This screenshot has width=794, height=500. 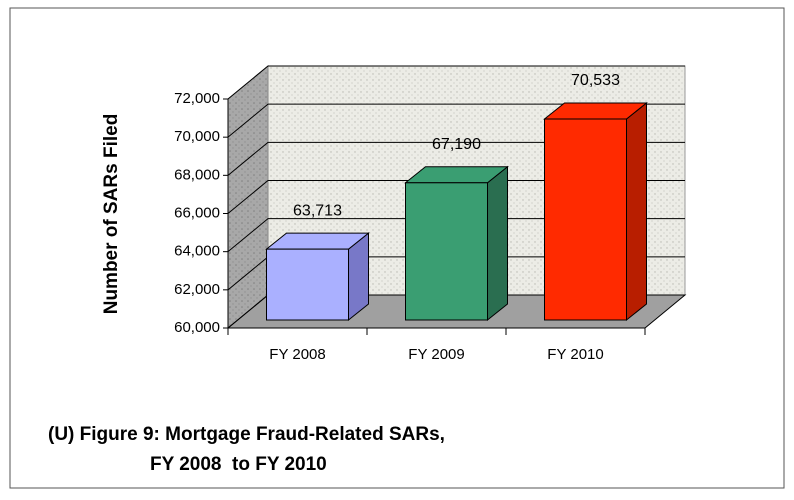 I want to click on y-axis-title: Number of SARs Filed, so click(x=111, y=214).